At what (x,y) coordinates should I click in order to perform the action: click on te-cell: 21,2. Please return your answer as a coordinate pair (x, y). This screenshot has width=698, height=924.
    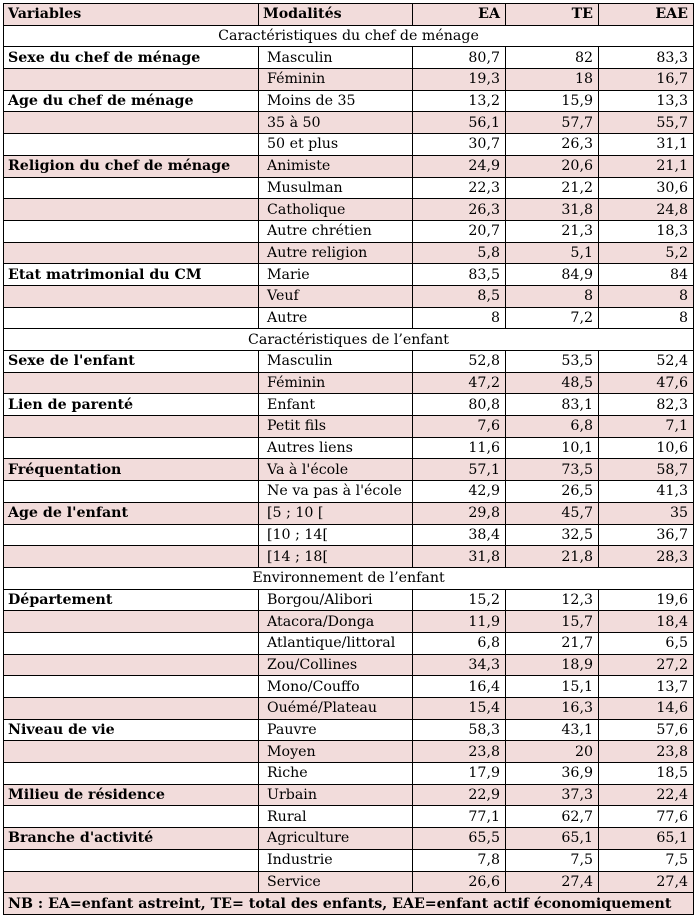
    Looking at the image, I should click on (552, 188).